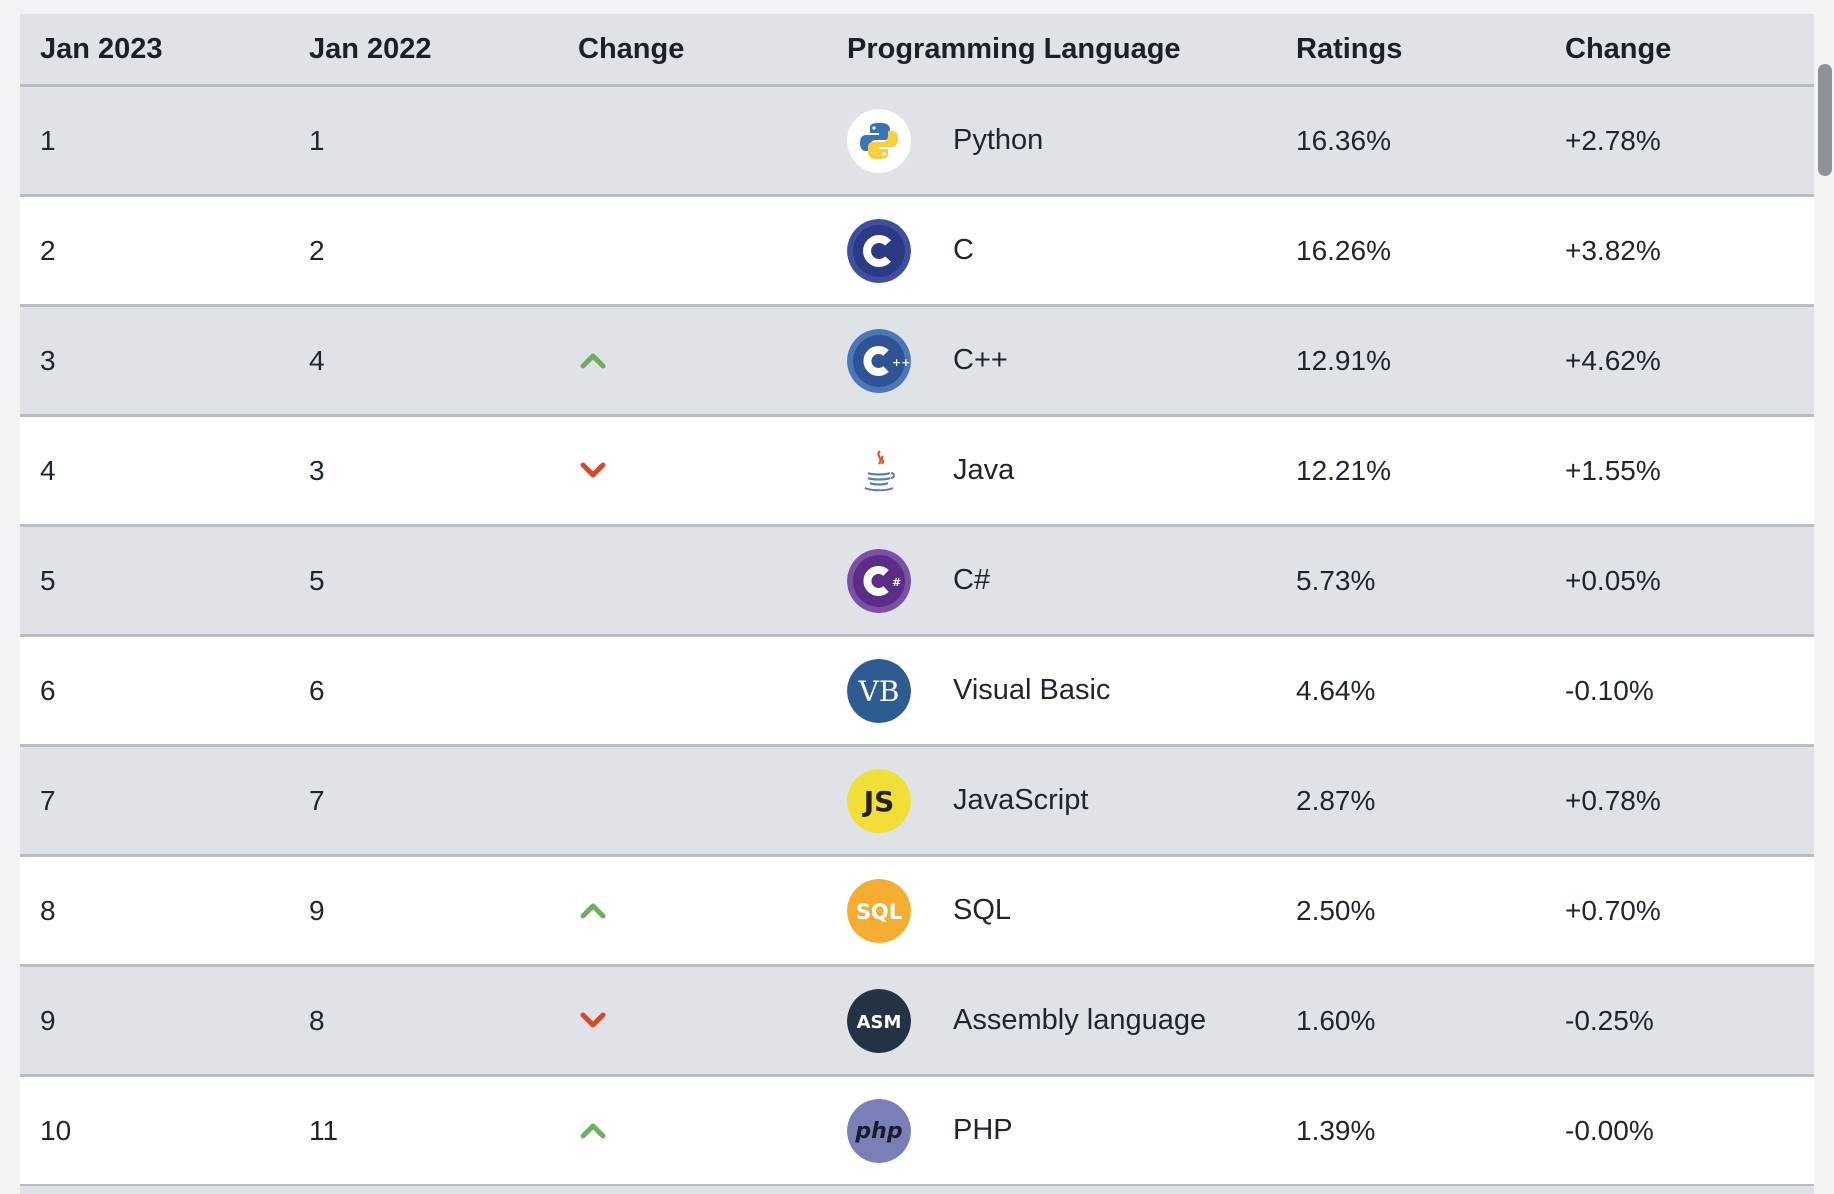 Image resolution: width=1834 pixels, height=1194 pixels. I want to click on table-row: 1 1 Python 16.36% +2.78%, so click(917, 142).